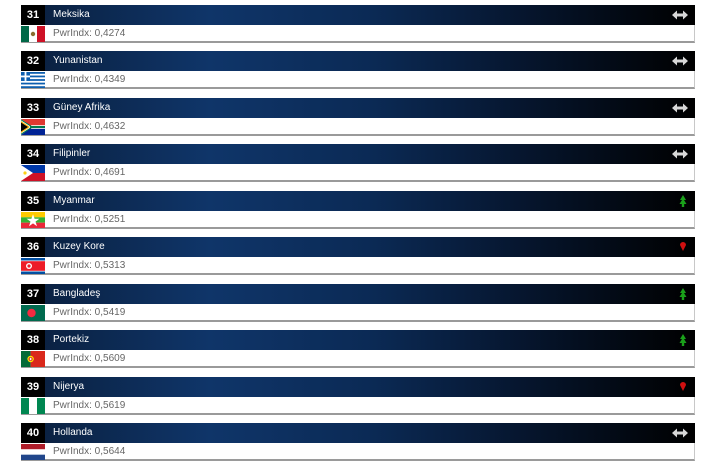  I want to click on country-name: Hollanda, so click(73, 432).